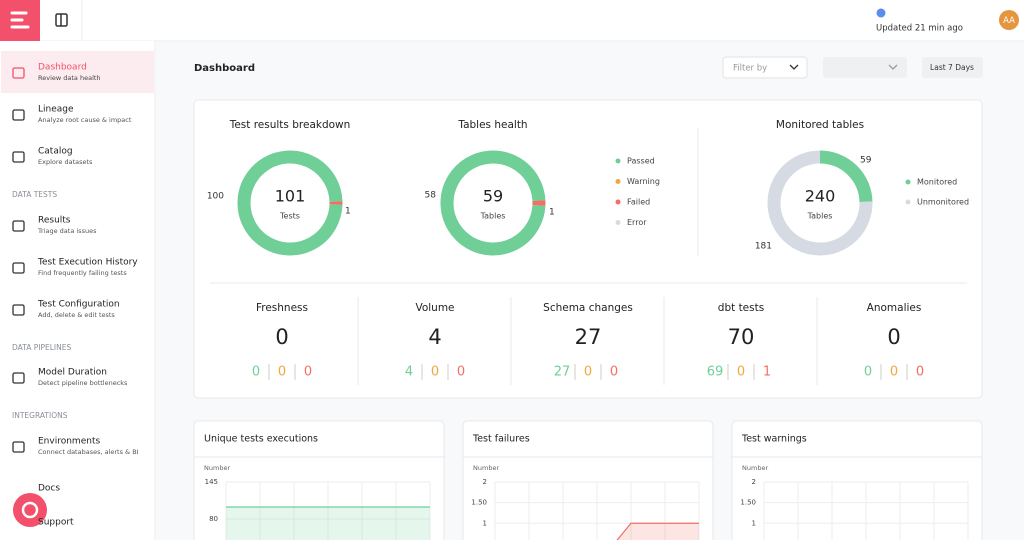  Describe the element at coordinates (893, 67) in the screenshot. I see `second-chevron` at that location.